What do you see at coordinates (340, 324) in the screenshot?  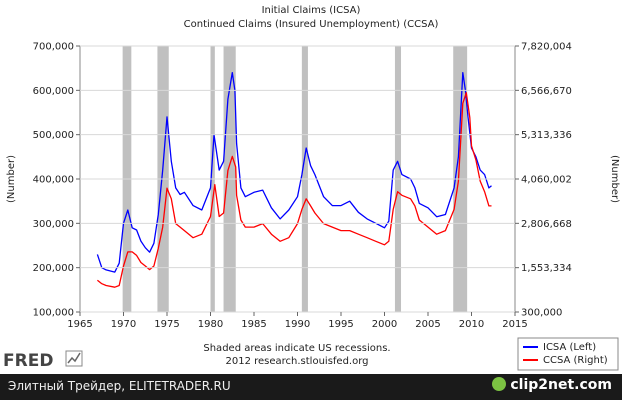 I see `x-tick-label-6: 1995` at bounding box center [340, 324].